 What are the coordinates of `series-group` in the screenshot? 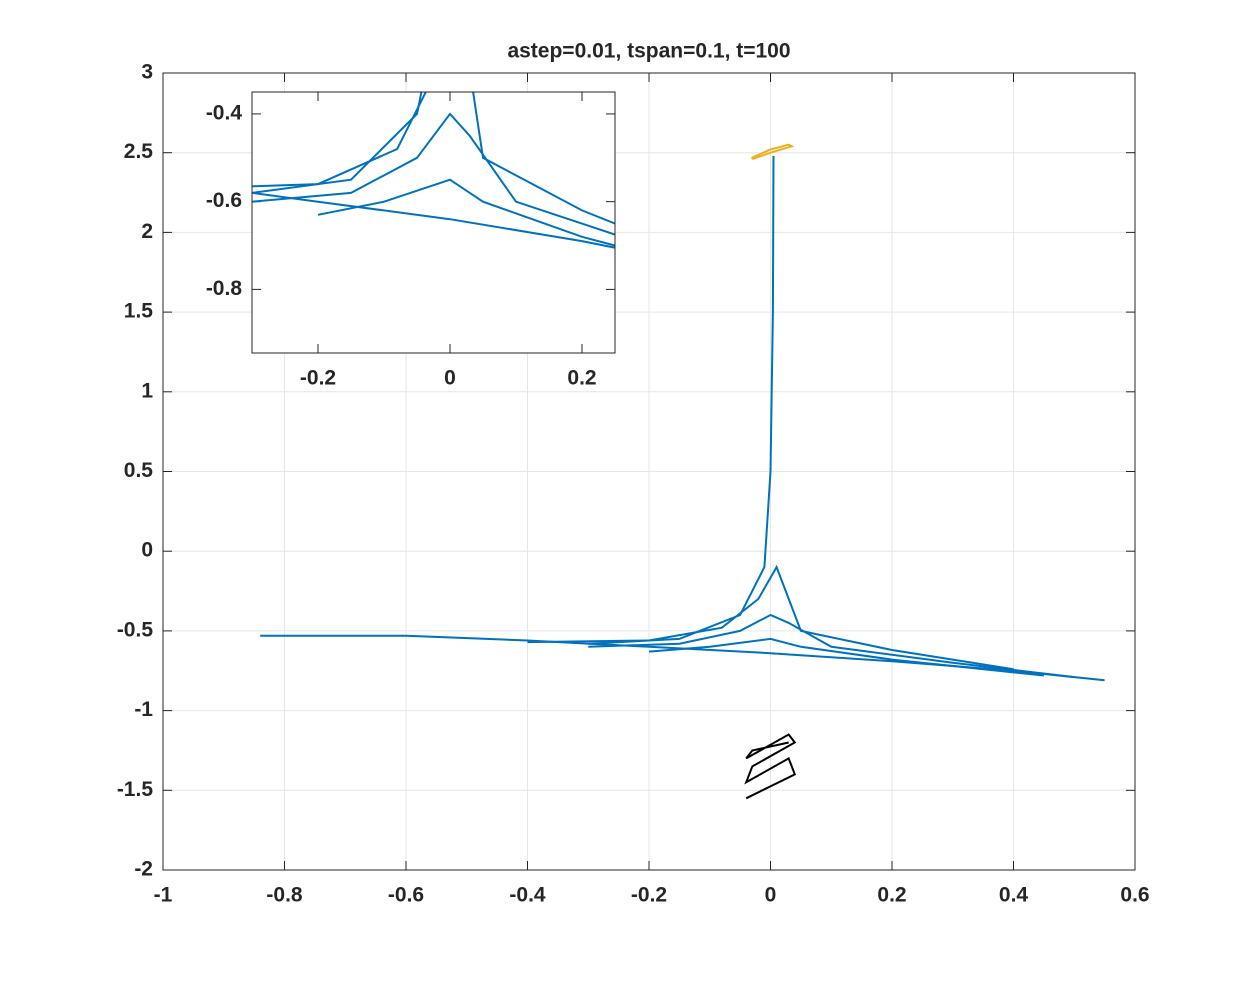 It's located at (433, 170).